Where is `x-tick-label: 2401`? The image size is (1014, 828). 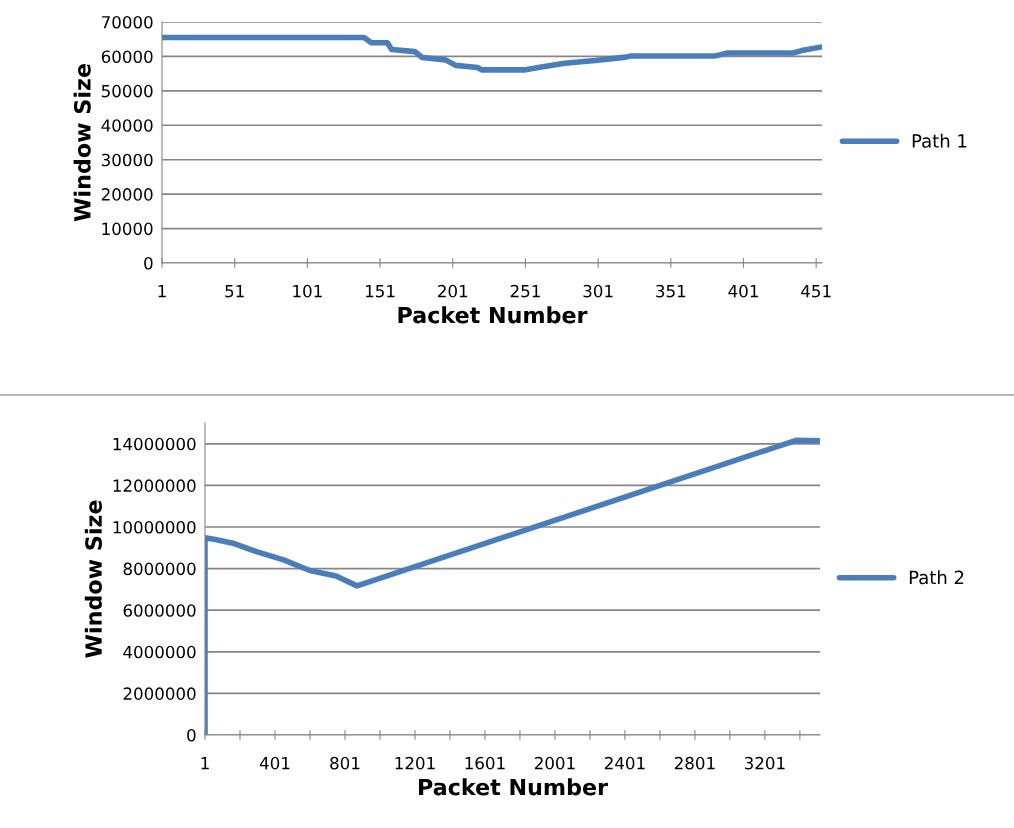
x-tick-label: 2401 is located at coordinates (624, 763).